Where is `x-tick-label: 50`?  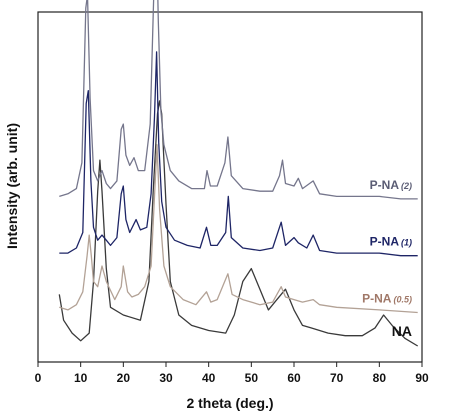
x-tick-label: 50 is located at coordinates (252, 378).